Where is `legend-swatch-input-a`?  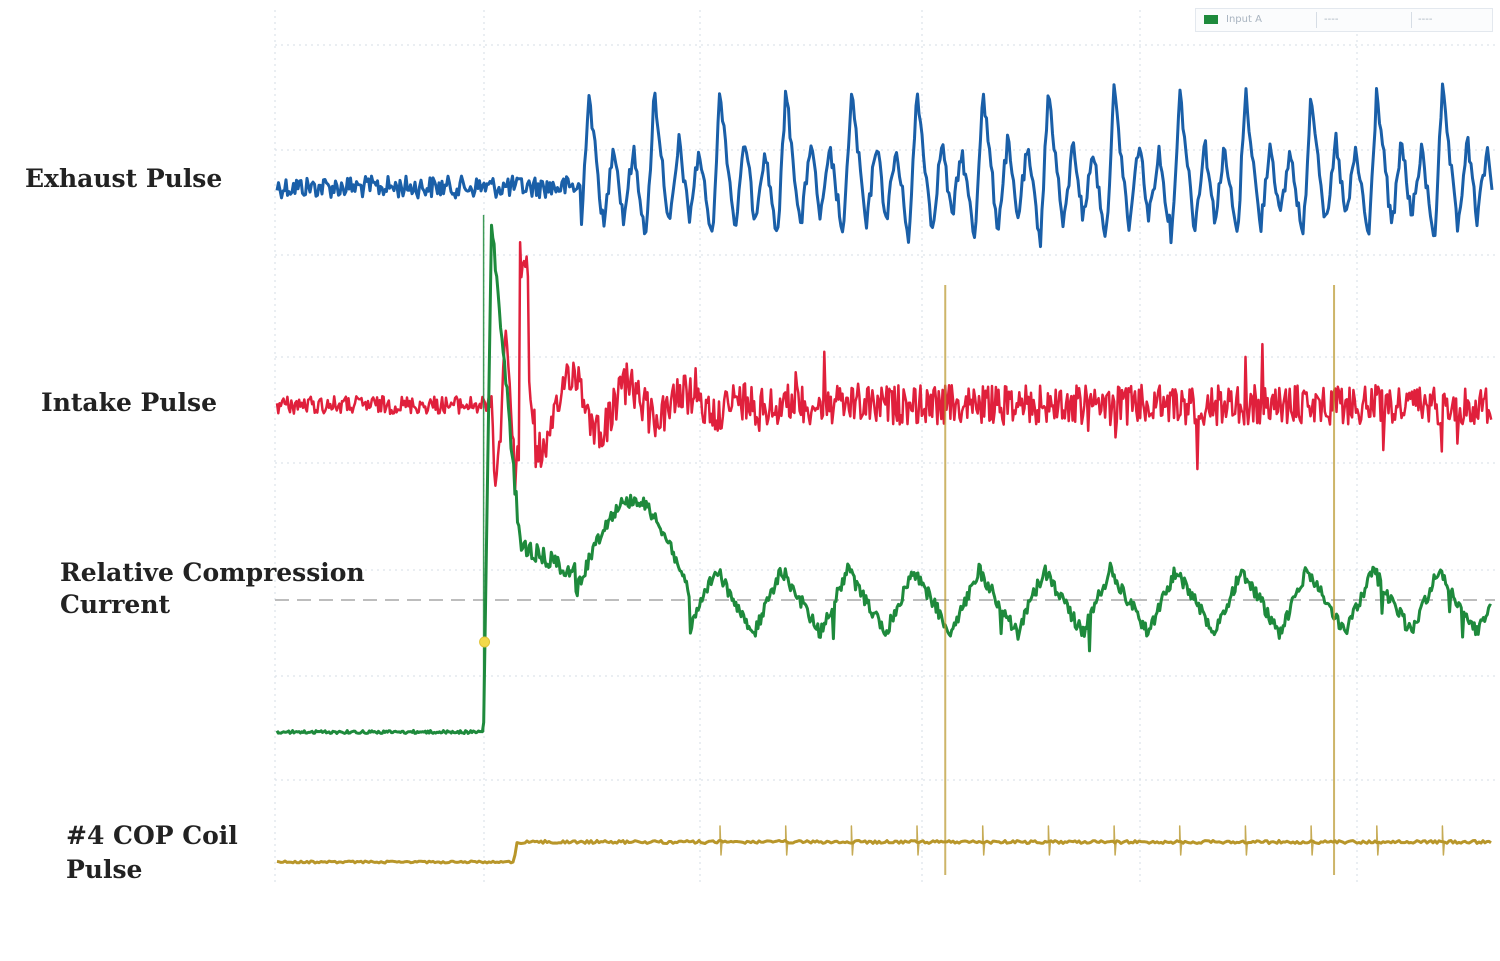 legend-swatch-input-a is located at coordinates (1211, 19).